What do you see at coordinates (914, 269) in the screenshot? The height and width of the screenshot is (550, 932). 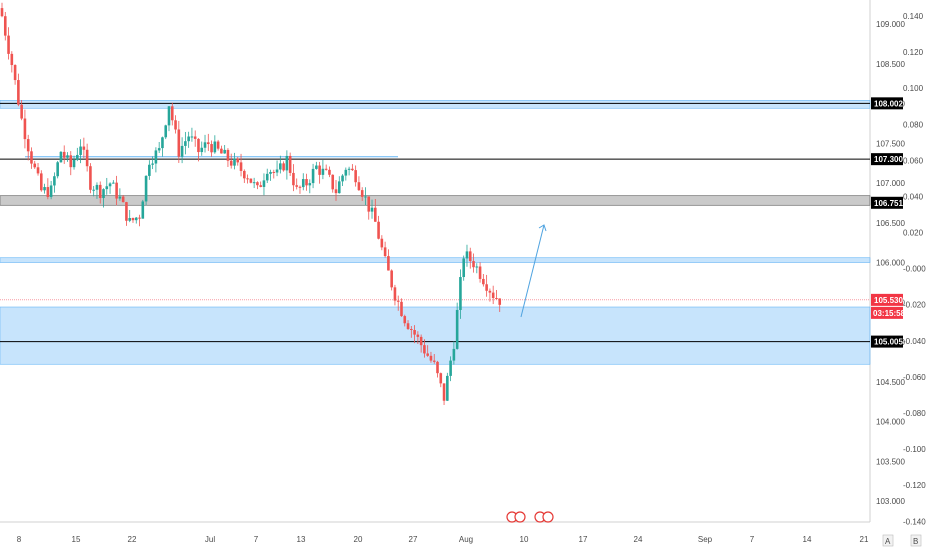 I see `secondary-tick-label: -0.000` at bounding box center [914, 269].